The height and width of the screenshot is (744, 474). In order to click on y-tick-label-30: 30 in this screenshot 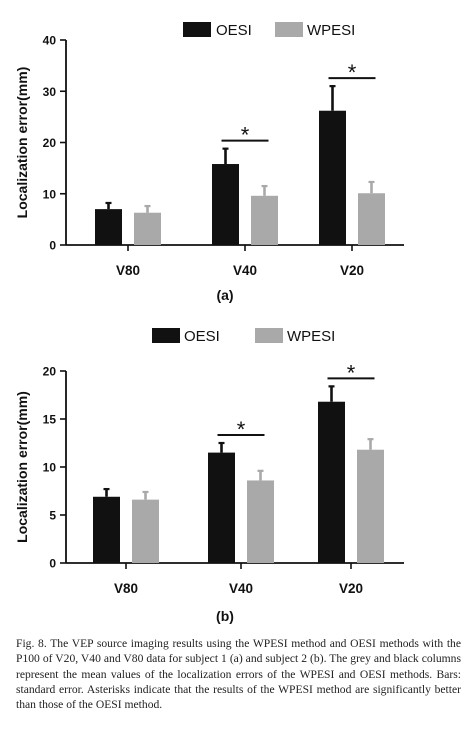, I will do `click(50, 92)`.